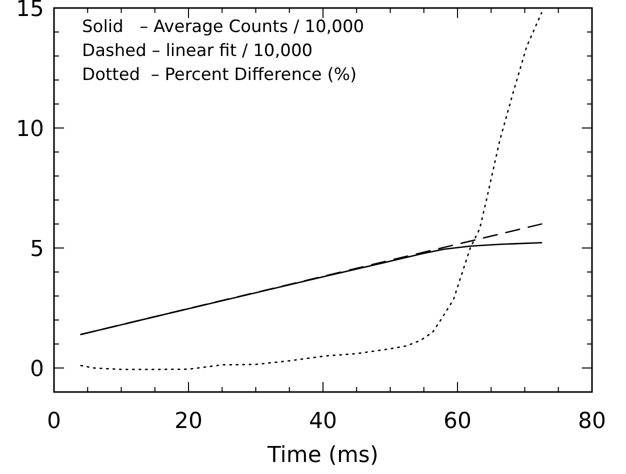 This screenshot has width=626, height=474. Describe the element at coordinates (197, 51) in the screenshot. I see `annotation: Dashed – linear fit / 10,000` at that location.